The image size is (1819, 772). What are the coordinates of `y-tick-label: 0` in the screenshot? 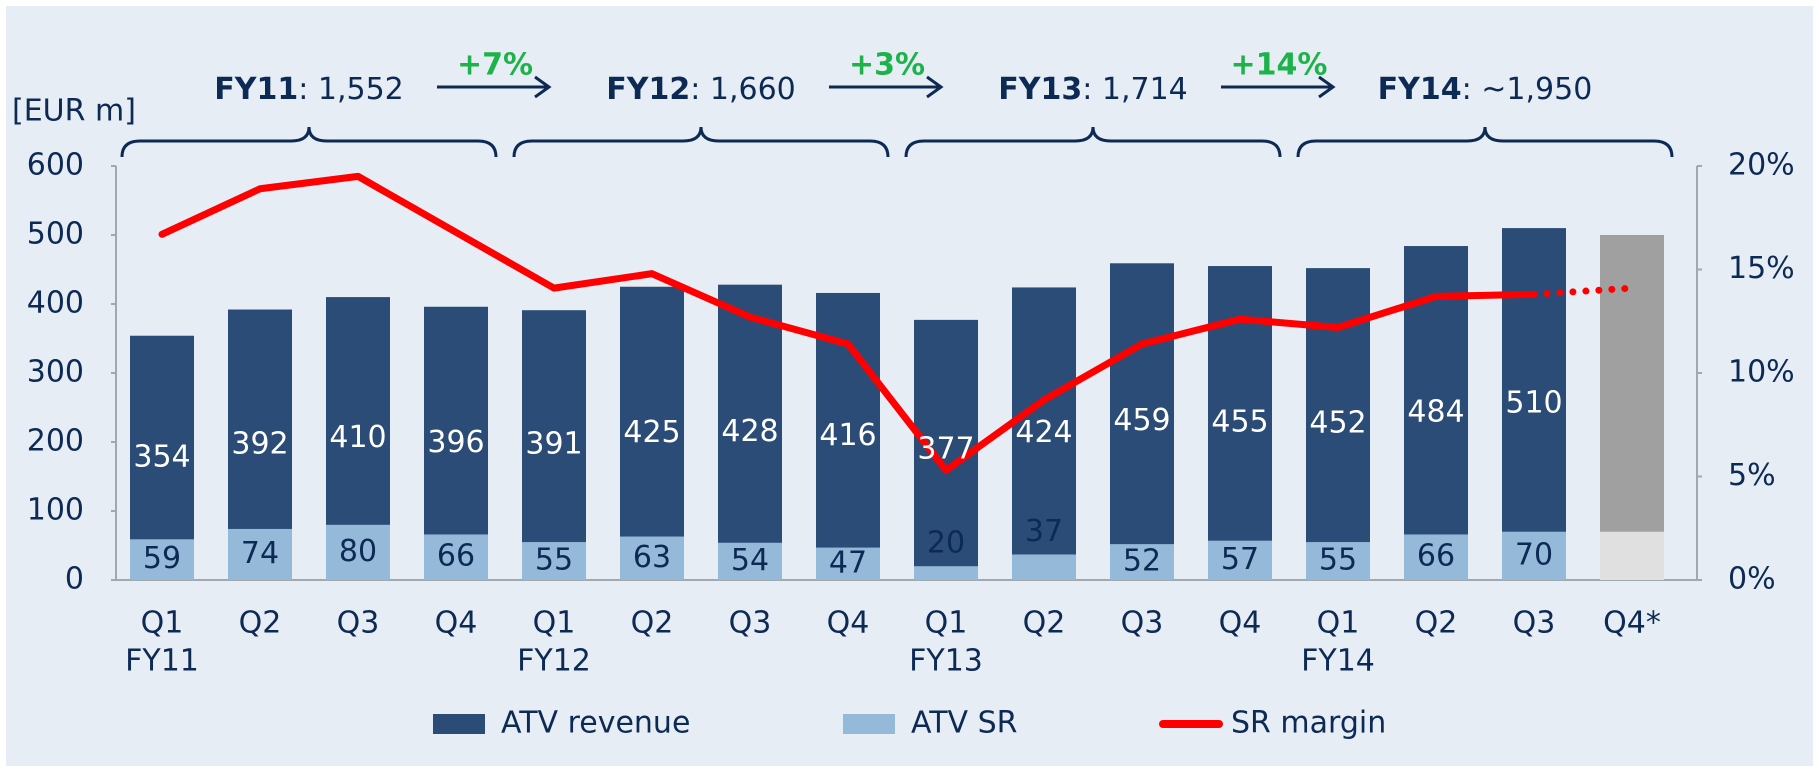 It's located at (74, 579).